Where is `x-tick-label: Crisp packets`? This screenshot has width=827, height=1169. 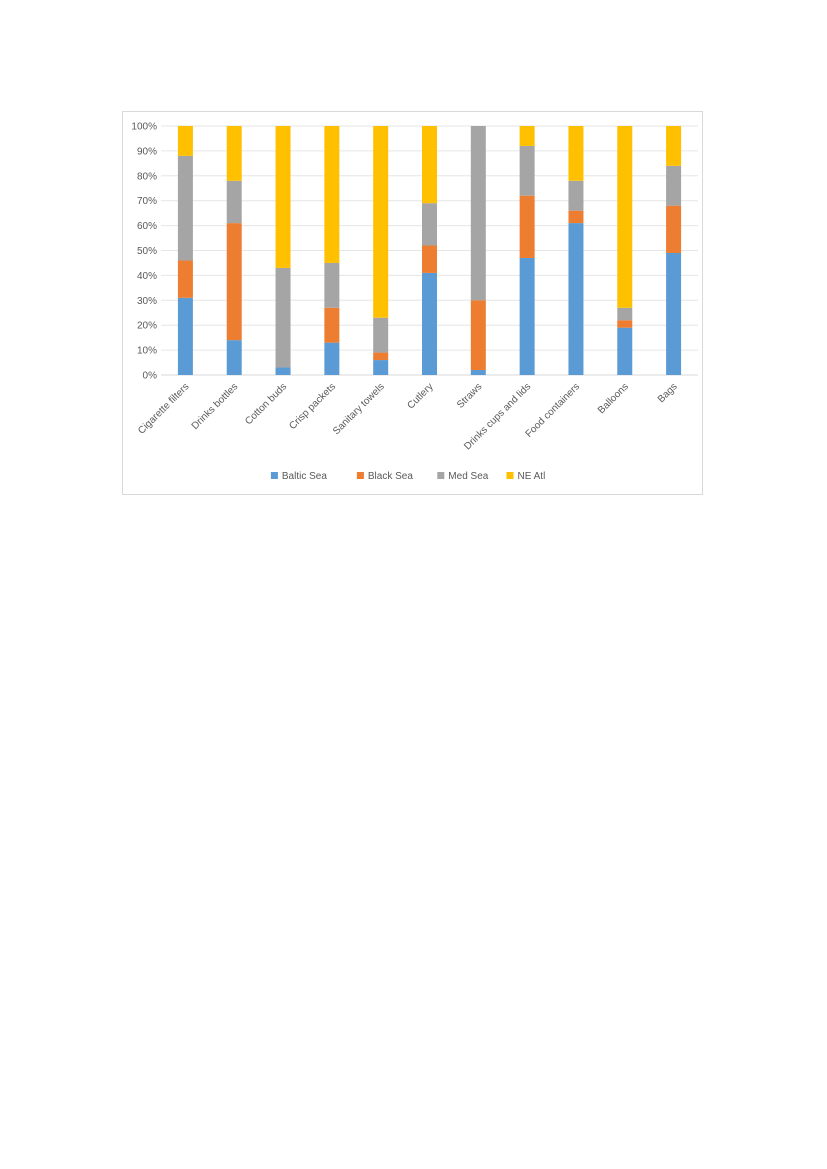 x-tick-label: Crisp packets is located at coordinates (312, 406).